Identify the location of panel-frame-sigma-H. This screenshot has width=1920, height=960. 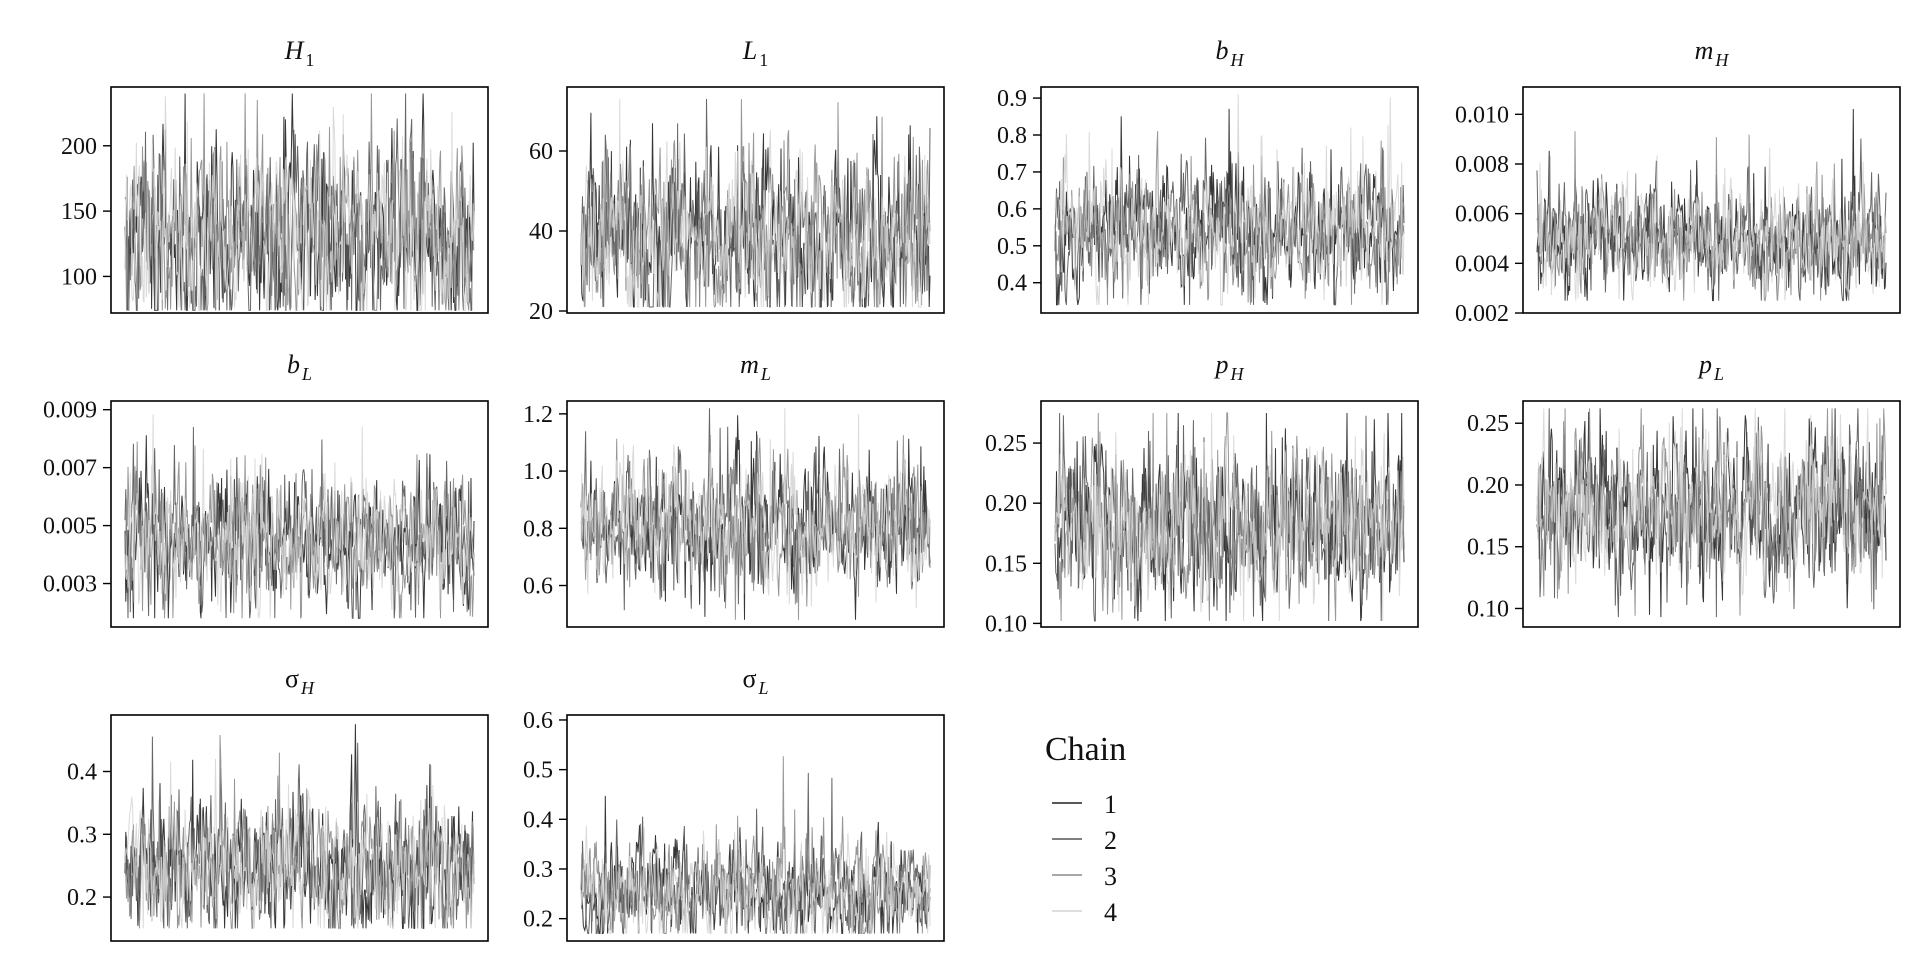
(299, 828).